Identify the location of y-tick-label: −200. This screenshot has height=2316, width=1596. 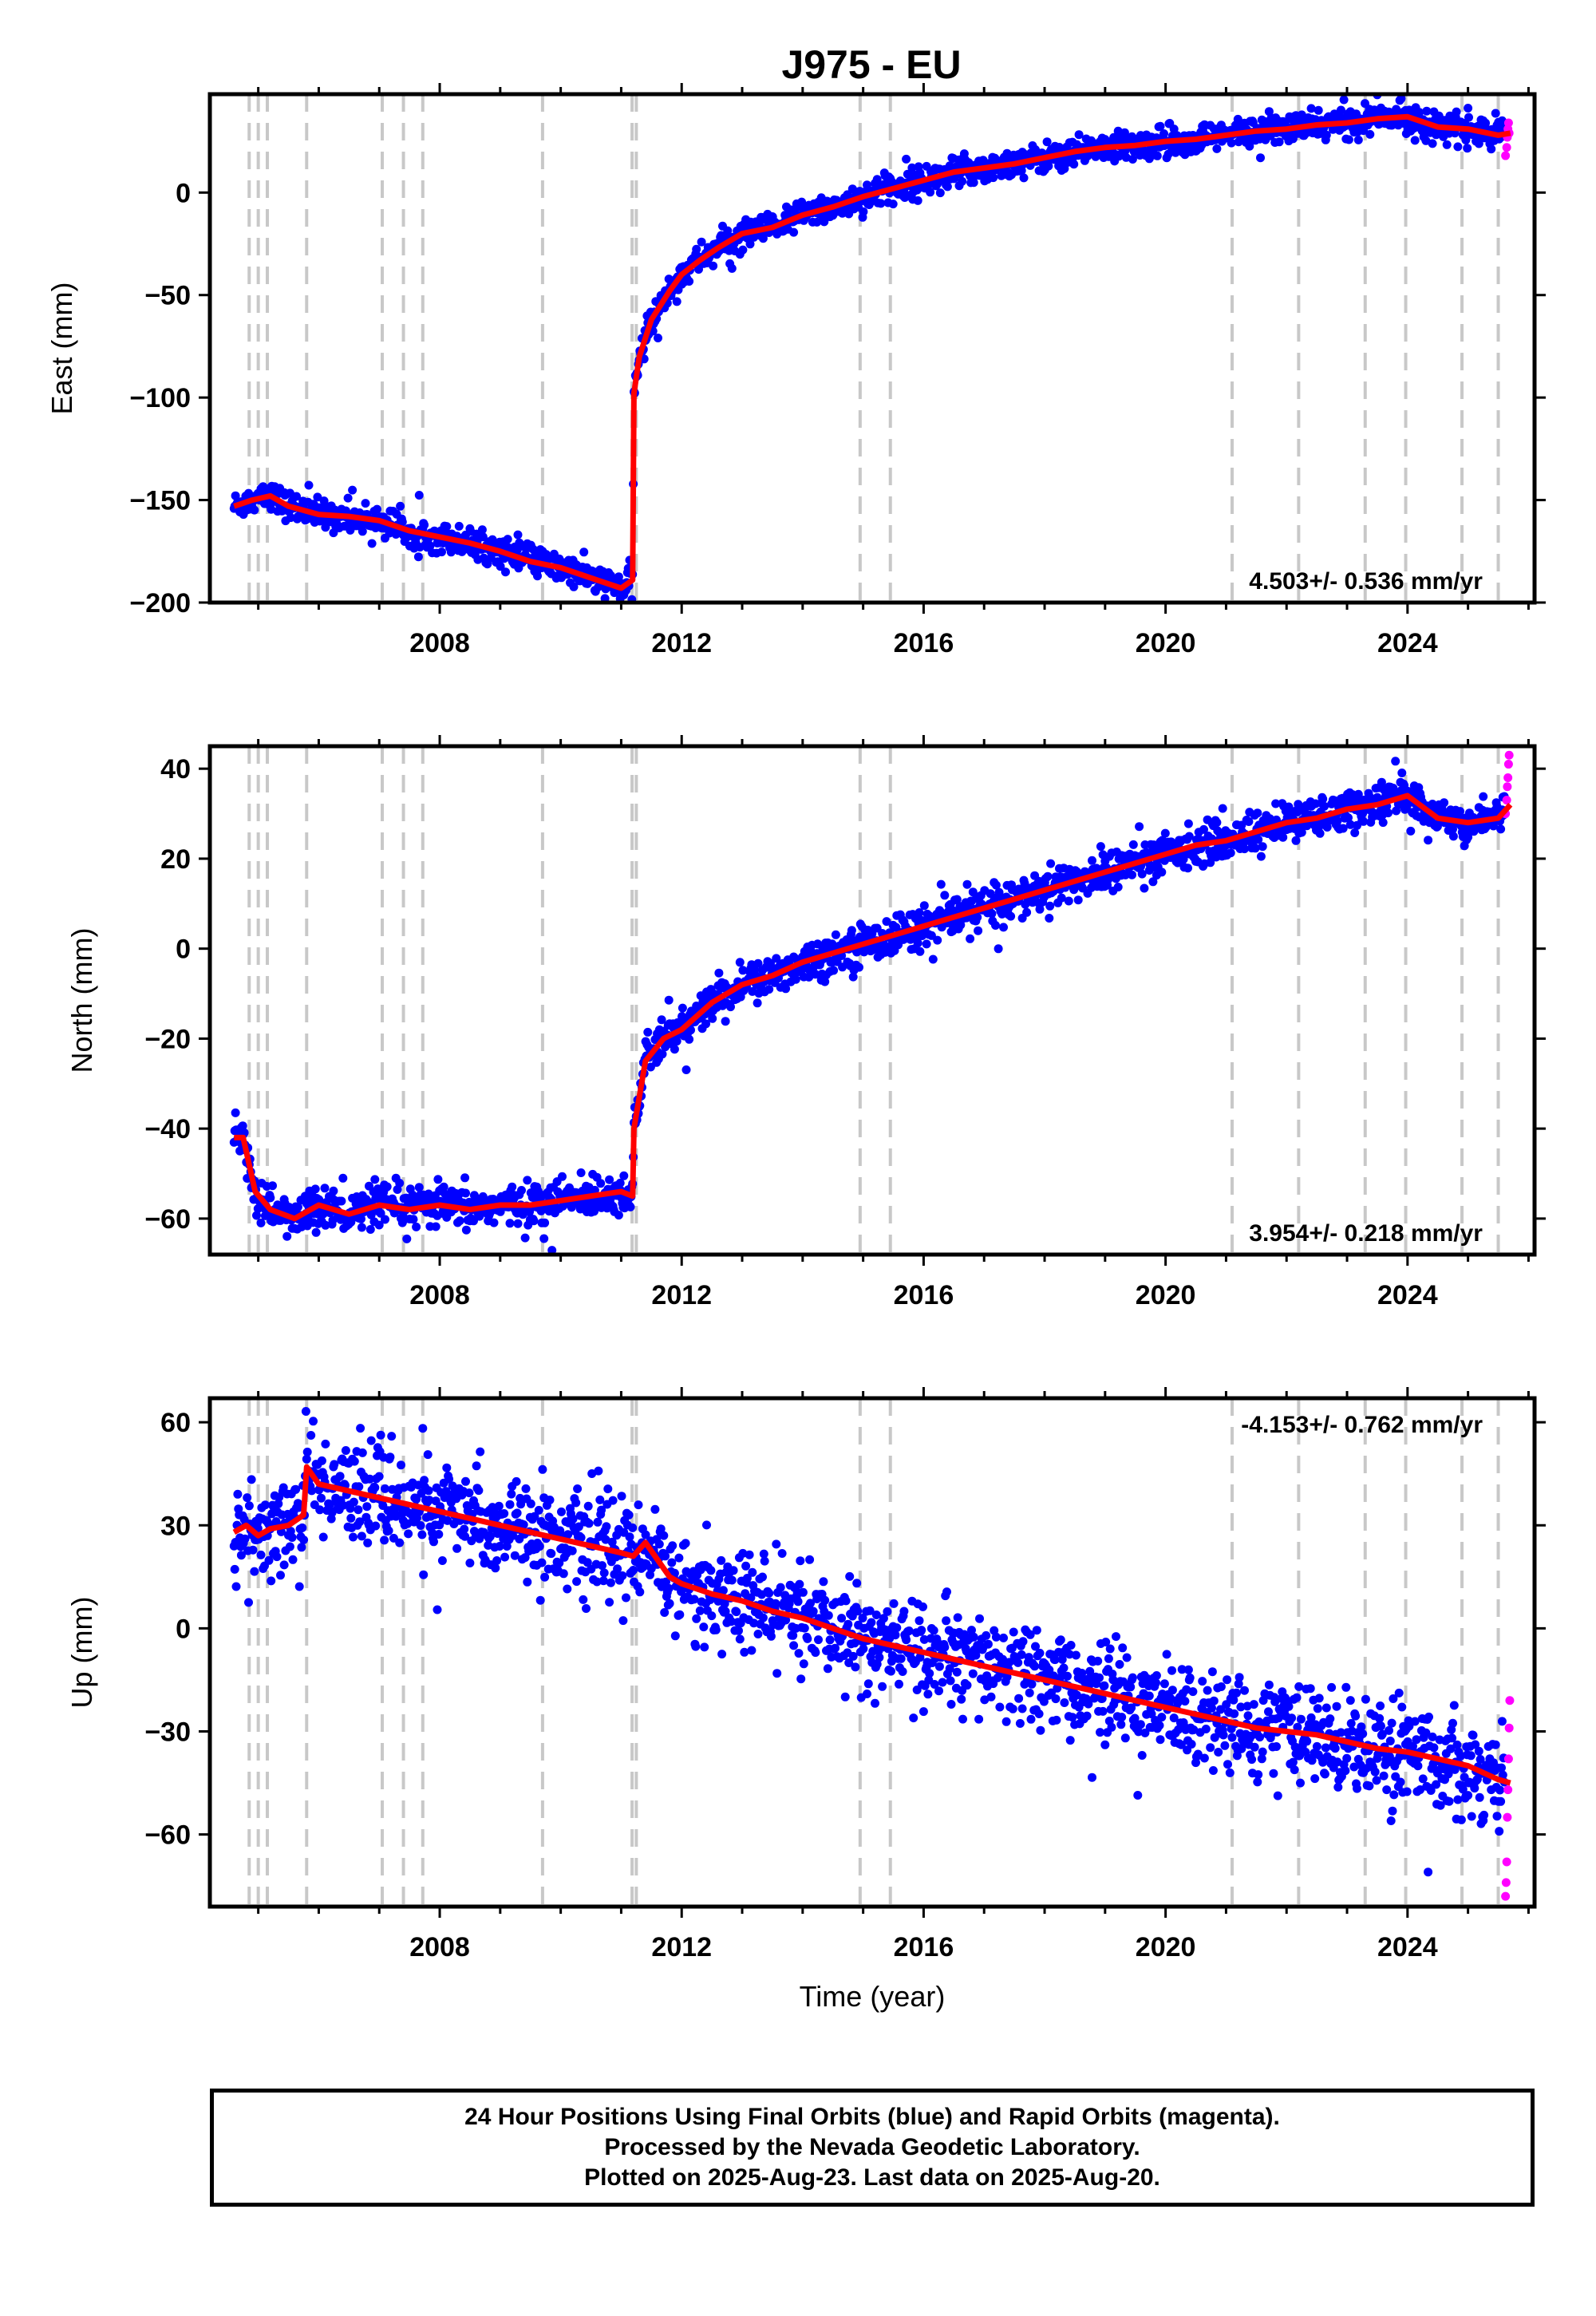
(160, 603).